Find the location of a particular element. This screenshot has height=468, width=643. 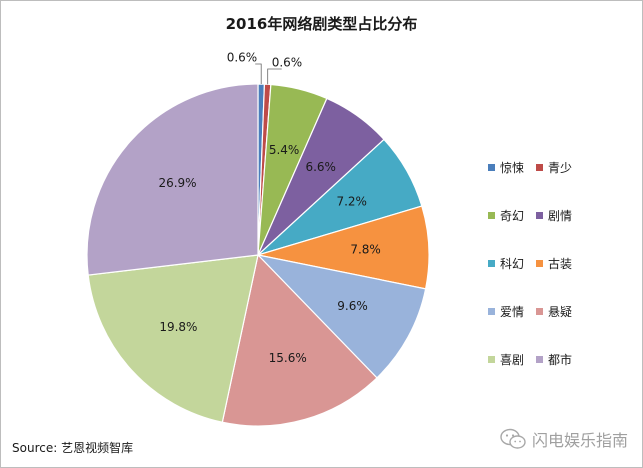

data-label-9: 19.8% is located at coordinates (178, 327).